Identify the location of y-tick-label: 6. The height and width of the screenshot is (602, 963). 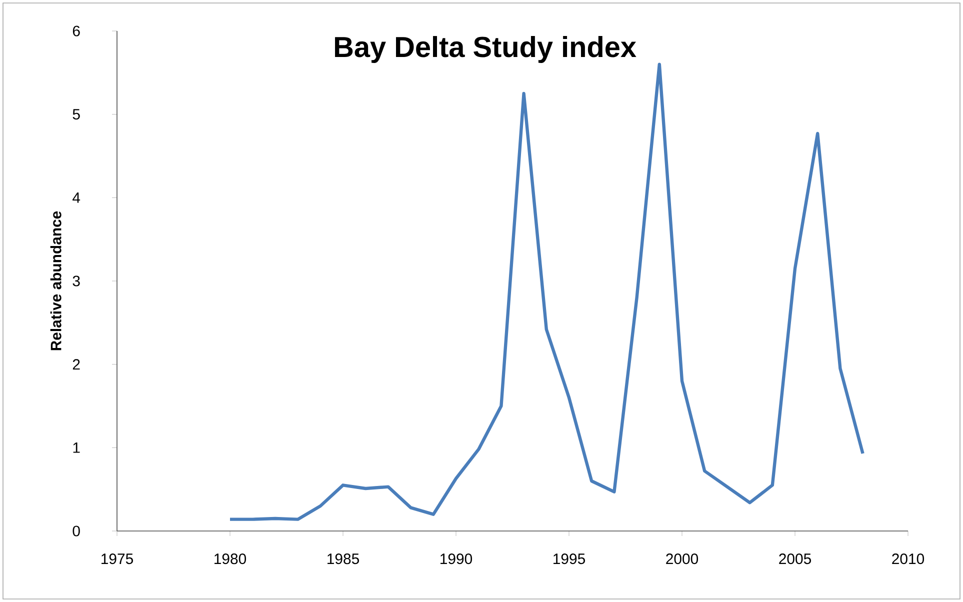
(76, 31).